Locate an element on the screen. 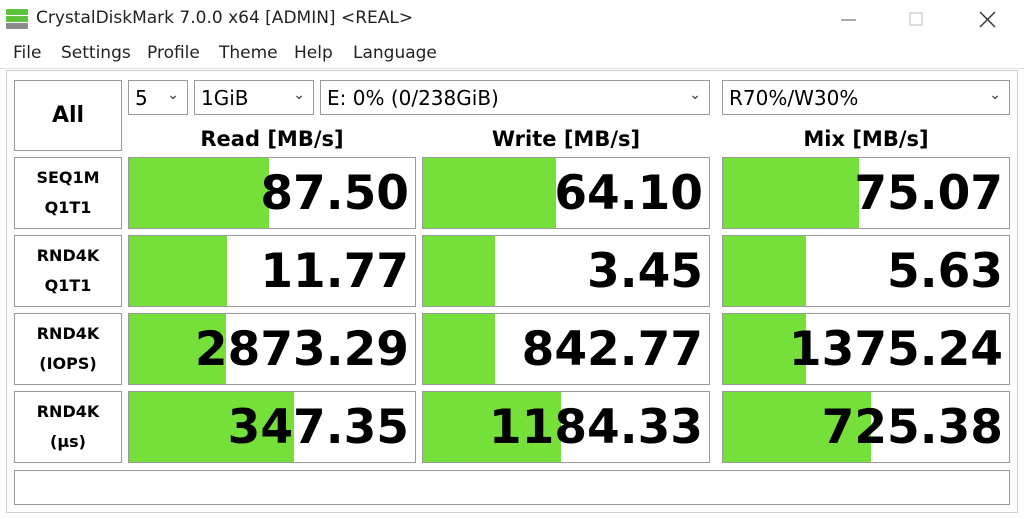  comment-box is located at coordinates (512, 487).